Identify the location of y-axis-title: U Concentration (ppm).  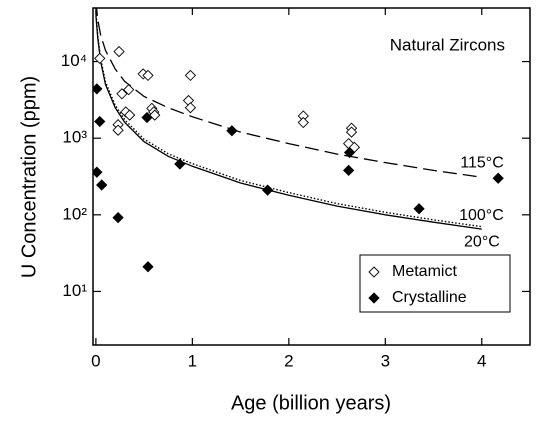
(29, 177).